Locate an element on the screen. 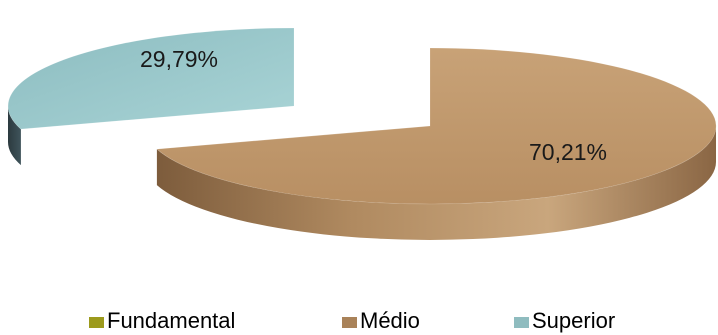 The image size is (718, 335). legend-swatch-fundamental is located at coordinates (96, 322).